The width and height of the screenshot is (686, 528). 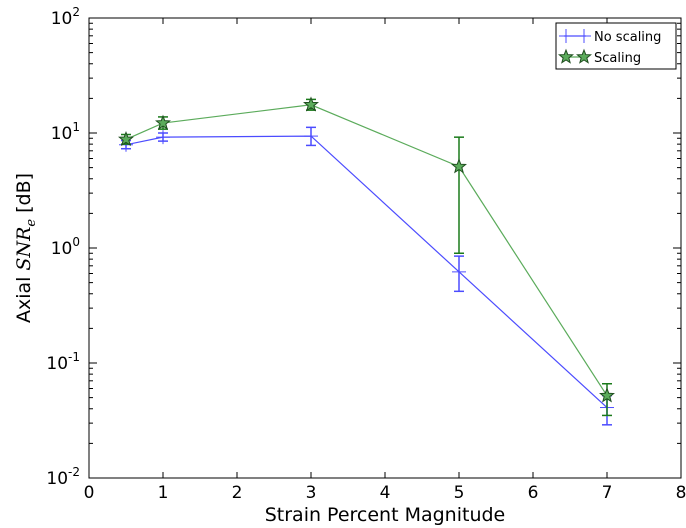 What do you see at coordinates (311, 493) in the screenshot?
I see `x-tick-label: 3` at bounding box center [311, 493].